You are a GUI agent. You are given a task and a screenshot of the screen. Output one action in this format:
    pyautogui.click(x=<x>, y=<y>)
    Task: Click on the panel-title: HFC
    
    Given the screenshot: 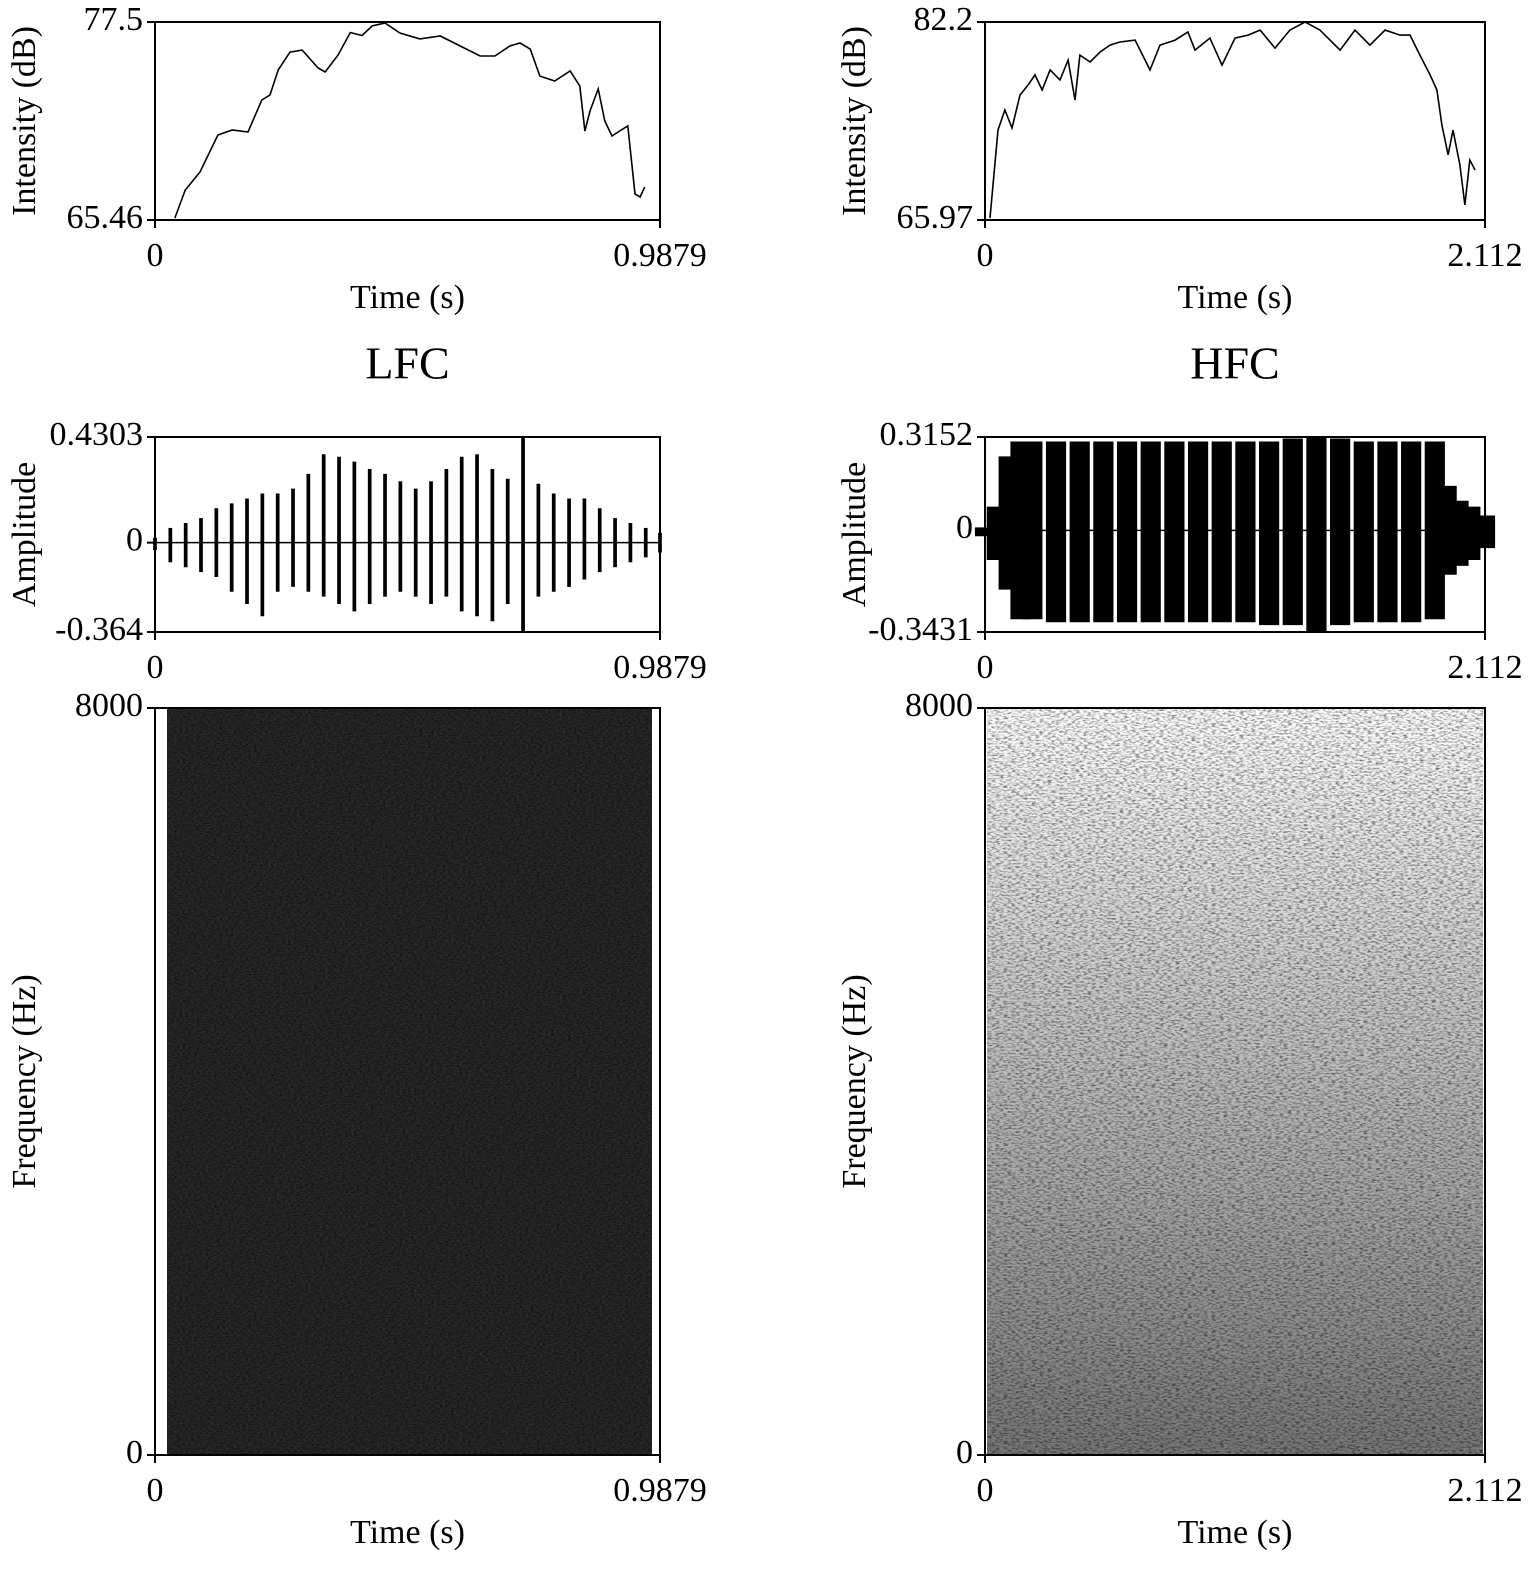 What is the action you would take?
    pyautogui.click(x=1234, y=363)
    